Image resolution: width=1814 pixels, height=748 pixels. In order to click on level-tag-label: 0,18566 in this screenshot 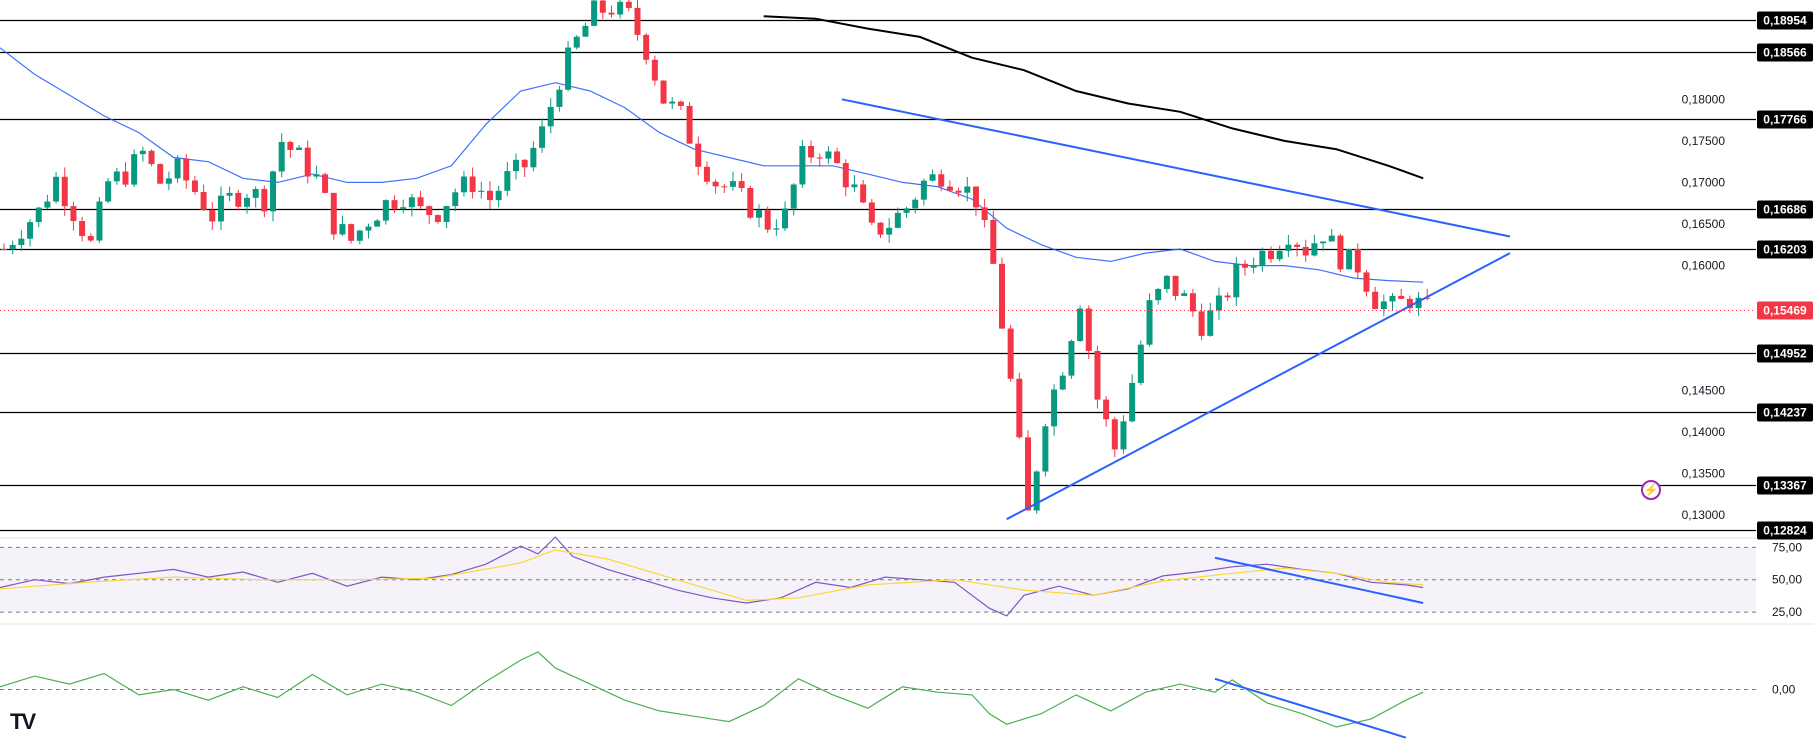, I will do `click(1785, 53)`.